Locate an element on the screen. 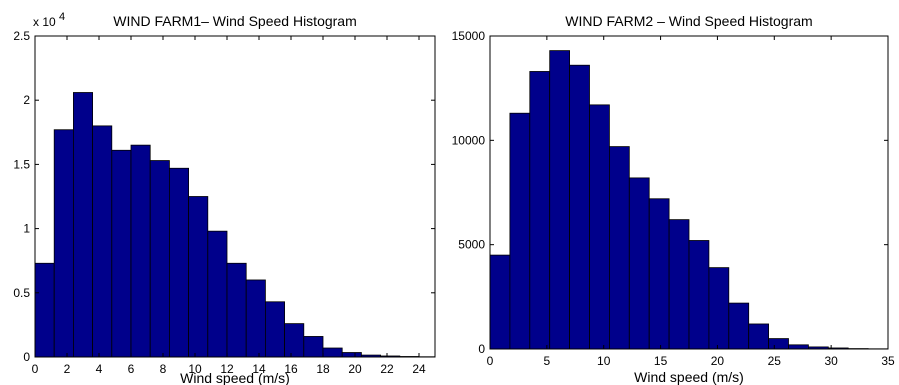 This screenshot has width=899, height=385. farm2-y-tick-label: 5000 is located at coordinates (471, 245).